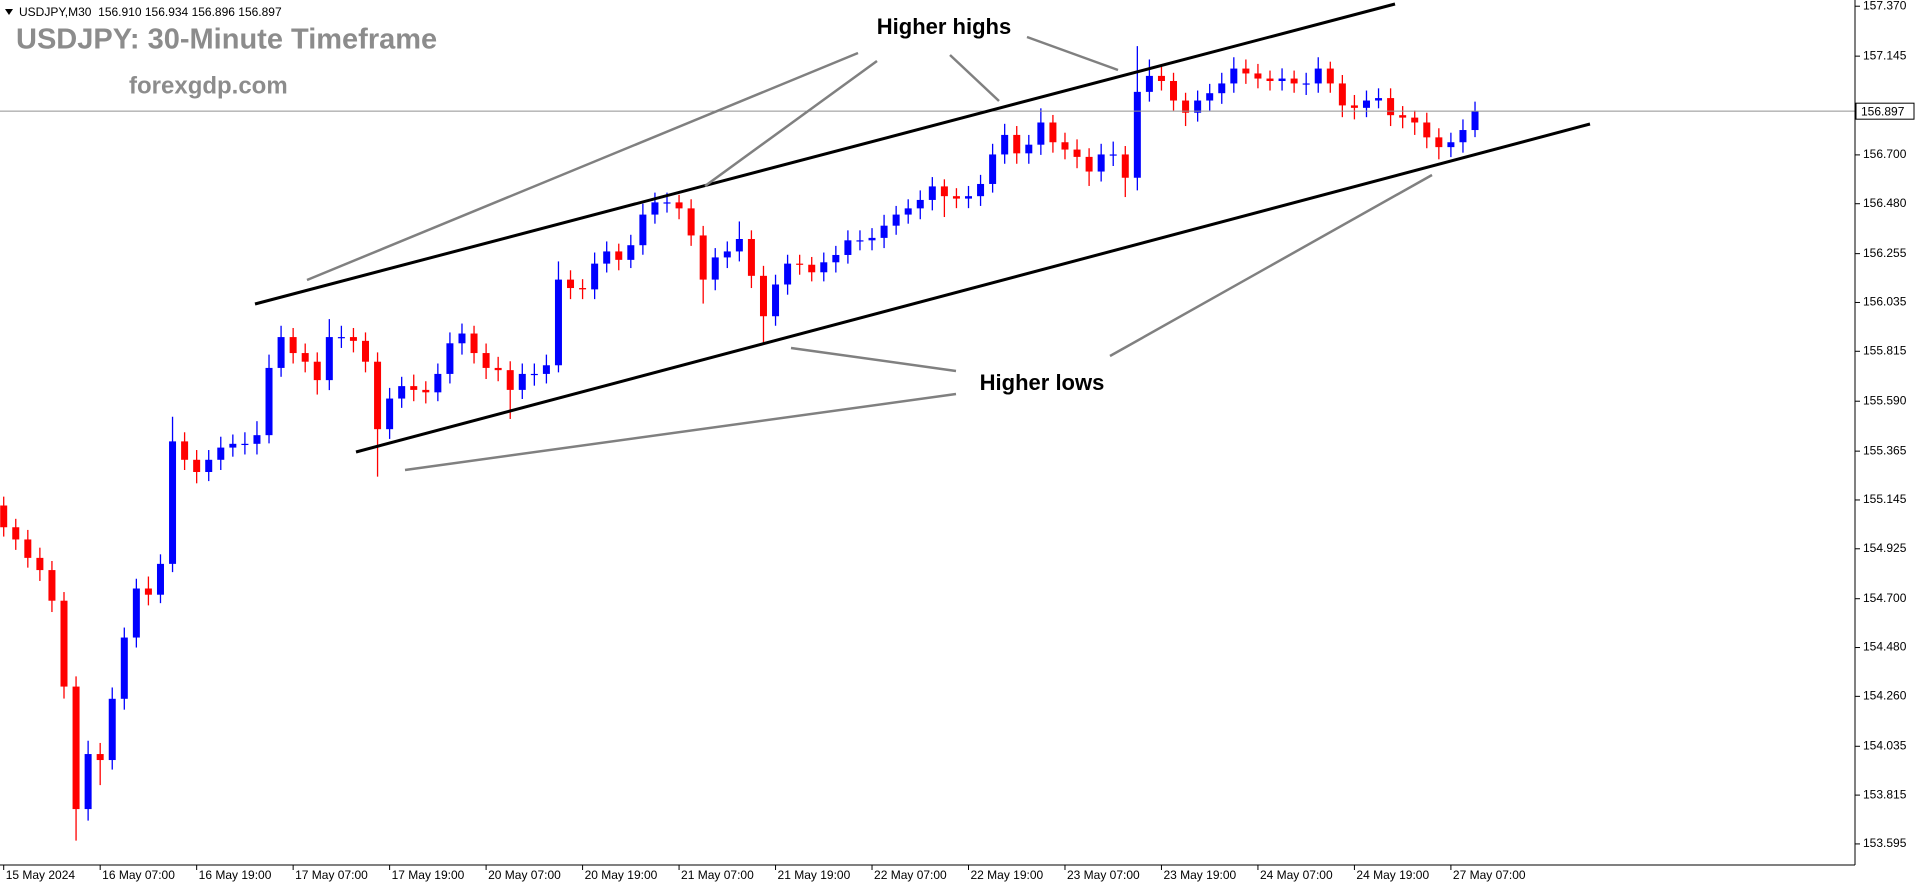  What do you see at coordinates (944, 26) in the screenshot?
I see `annotation: Higher highs` at bounding box center [944, 26].